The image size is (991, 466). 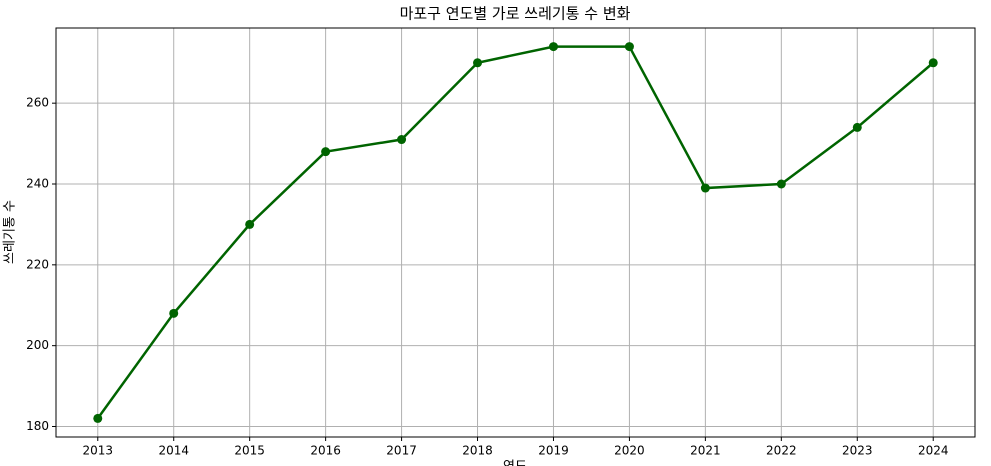 I want to click on x-axis-label: 연도, so click(x=515, y=463).